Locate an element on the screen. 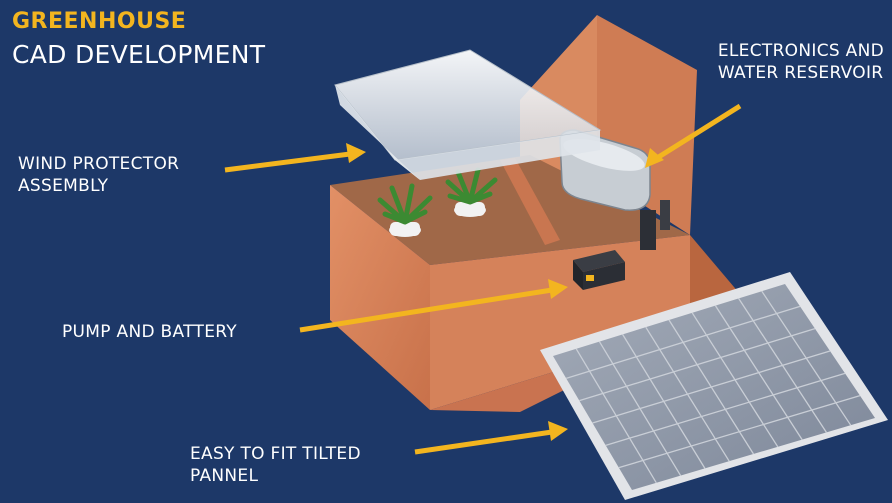 This screenshot has width=892, height=503. callout-wind-line1: WIND PROTECTOR is located at coordinates (99, 164).